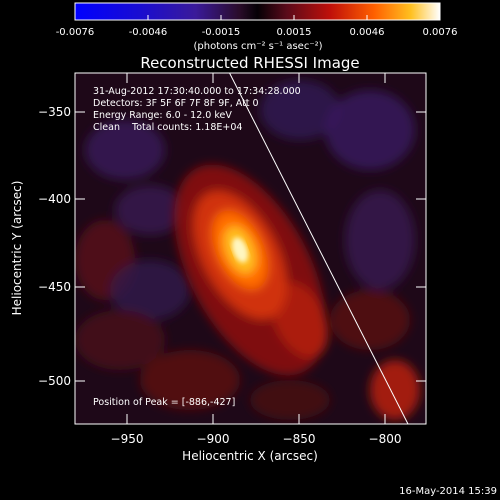 The height and width of the screenshot is (500, 500). What do you see at coordinates (294, 32) in the screenshot?
I see `colorbar-tick-label: 0.0015` at bounding box center [294, 32].